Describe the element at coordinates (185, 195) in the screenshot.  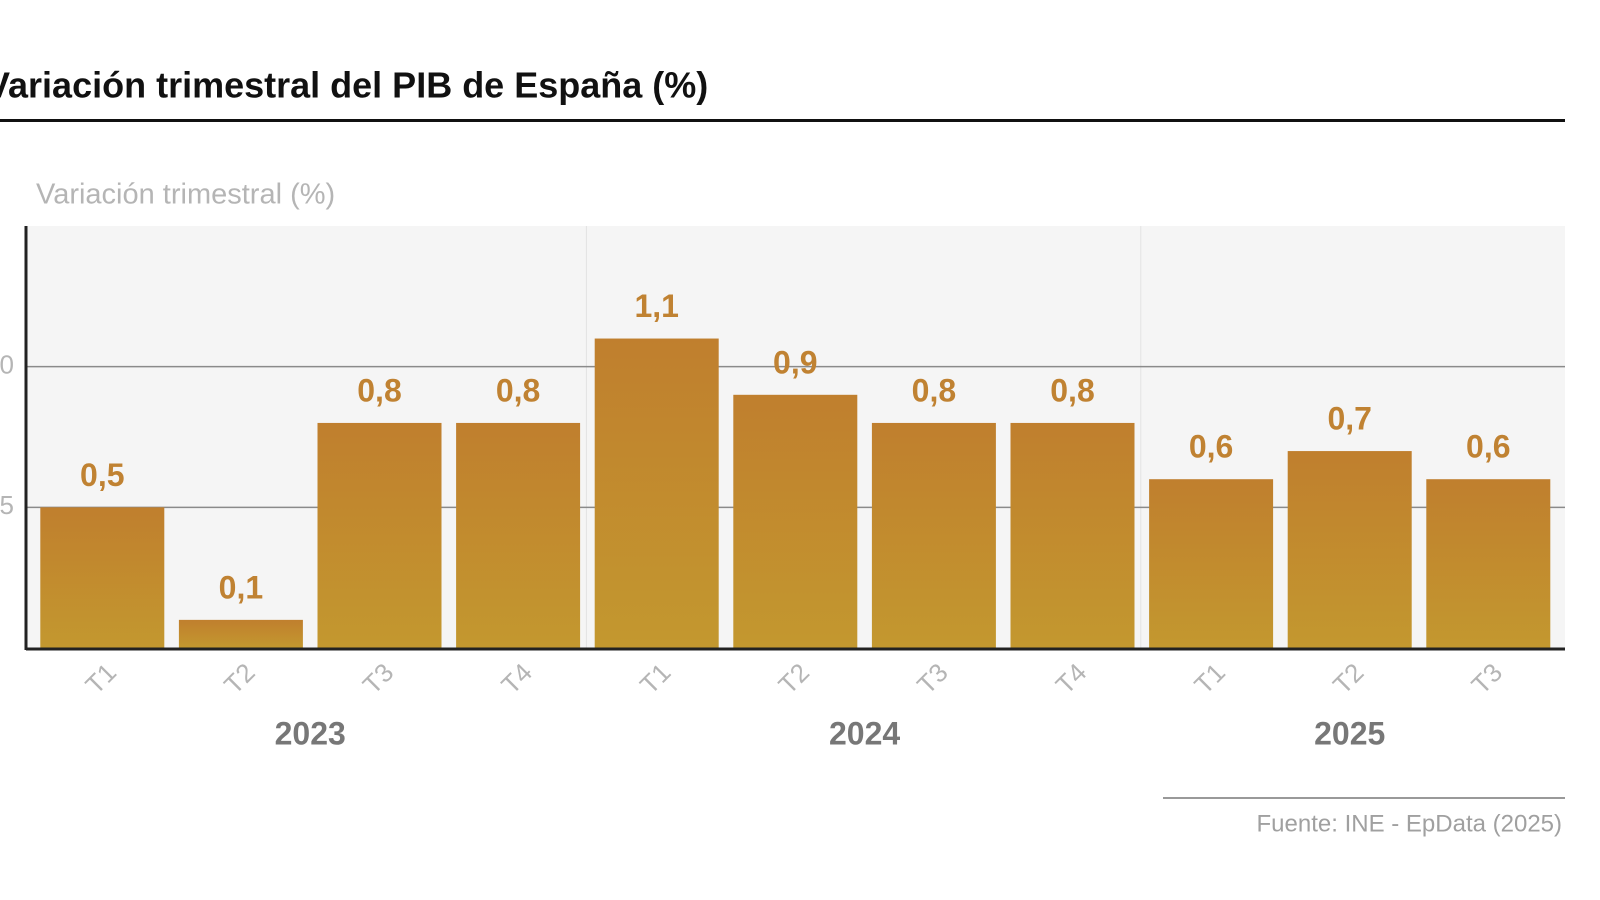
I see `y-axis-label: Variación trimestral (%)` at that location.